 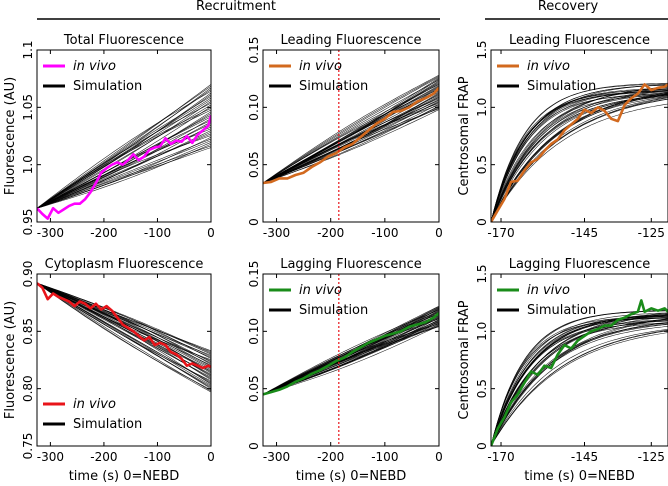 I want to click on y-tick-label: 0.80, so click(x=28, y=388).